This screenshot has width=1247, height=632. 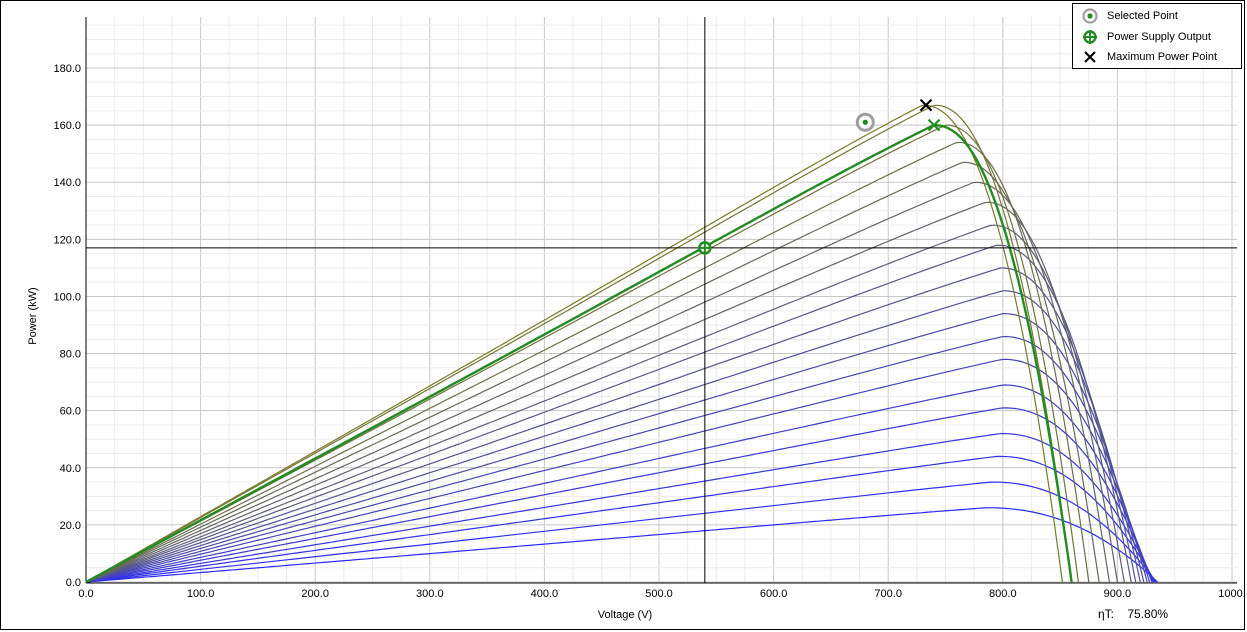 I want to click on legend-item-selected-point: Selected Point, so click(x=1129, y=16).